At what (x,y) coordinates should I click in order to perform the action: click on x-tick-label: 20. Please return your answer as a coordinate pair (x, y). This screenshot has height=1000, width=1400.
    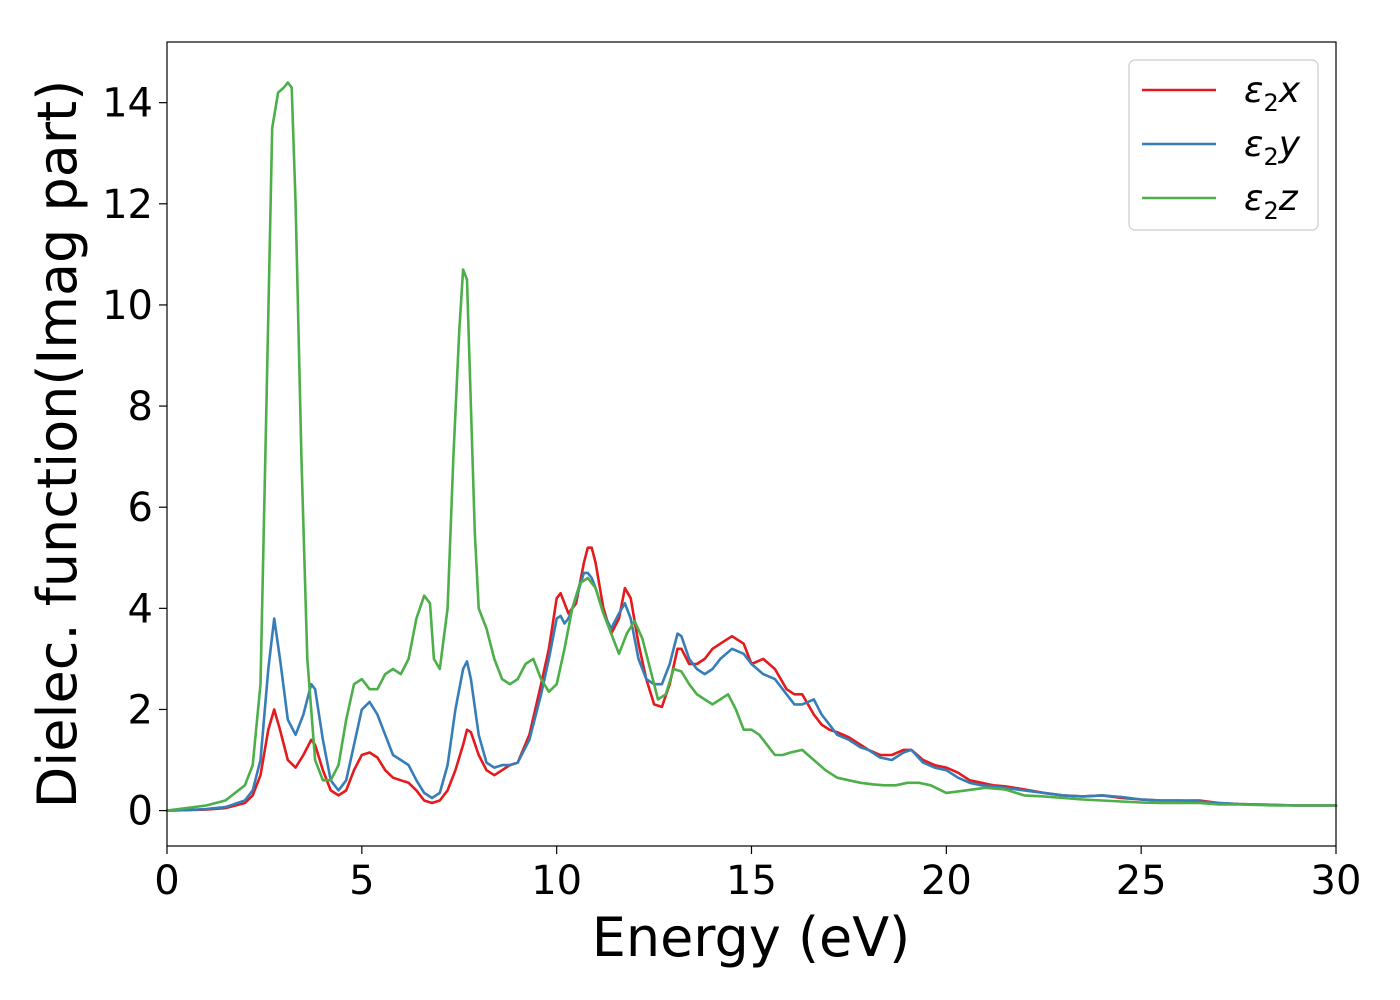
    Looking at the image, I should click on (946, 881).